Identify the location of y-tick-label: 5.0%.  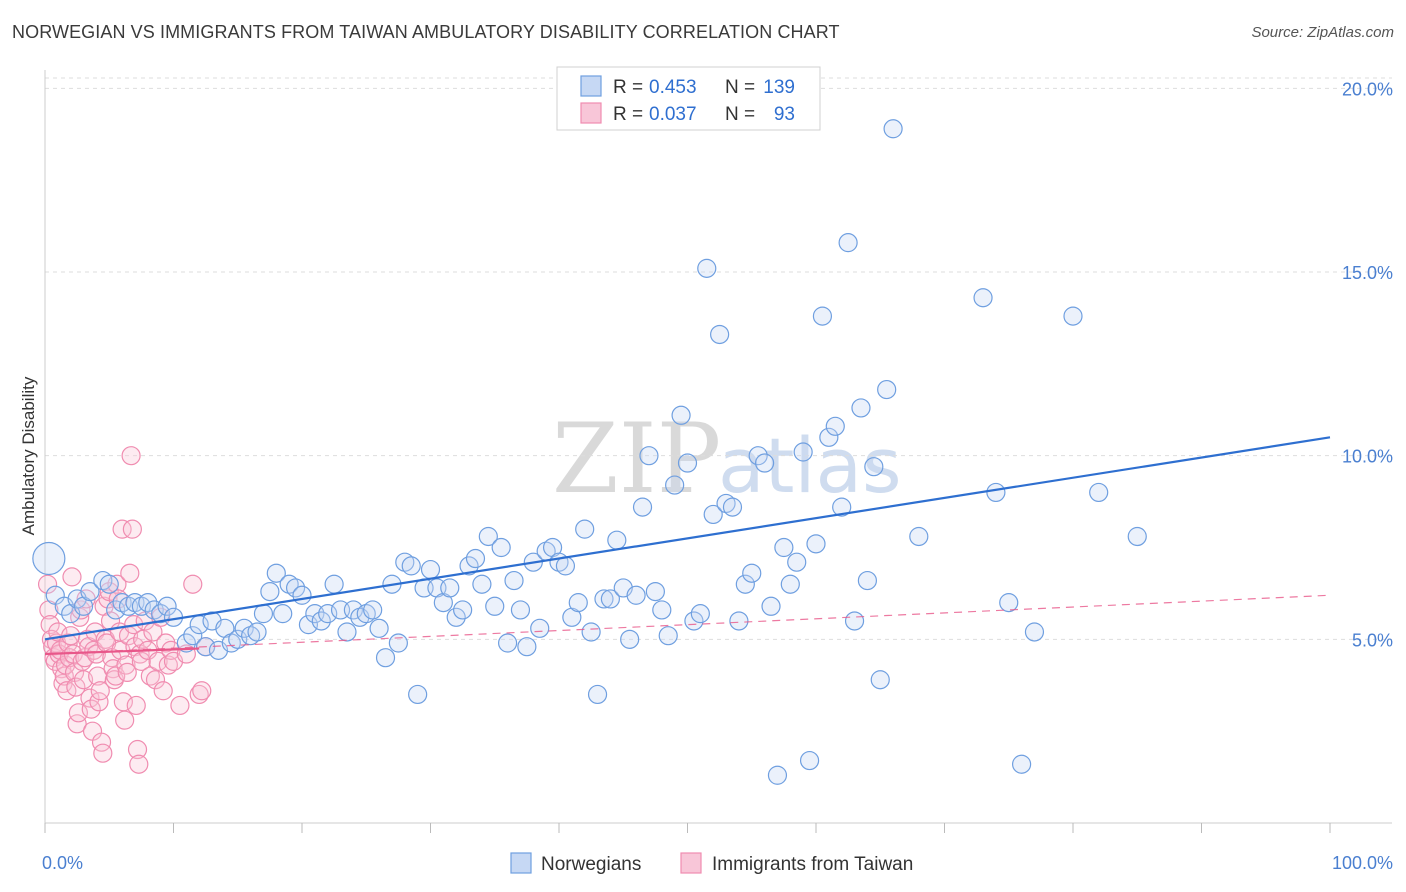
(1372, 640).